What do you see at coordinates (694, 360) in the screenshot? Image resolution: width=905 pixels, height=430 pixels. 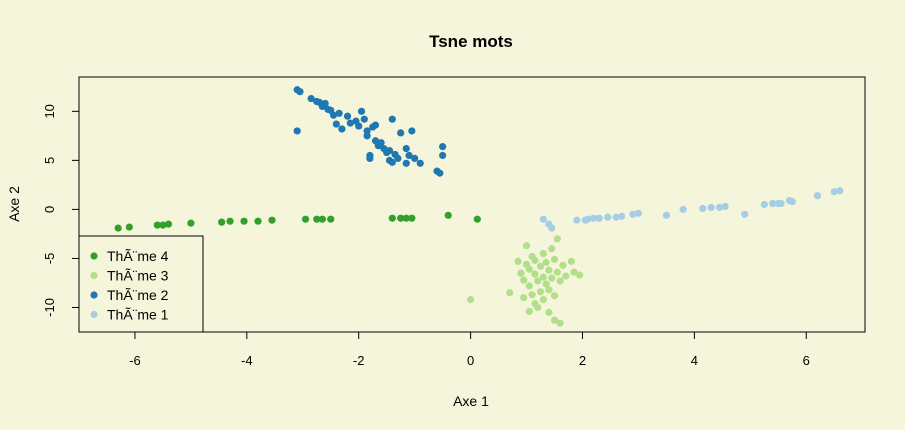 I see `x-tick-label: 4` at bounding box center [694, 360].